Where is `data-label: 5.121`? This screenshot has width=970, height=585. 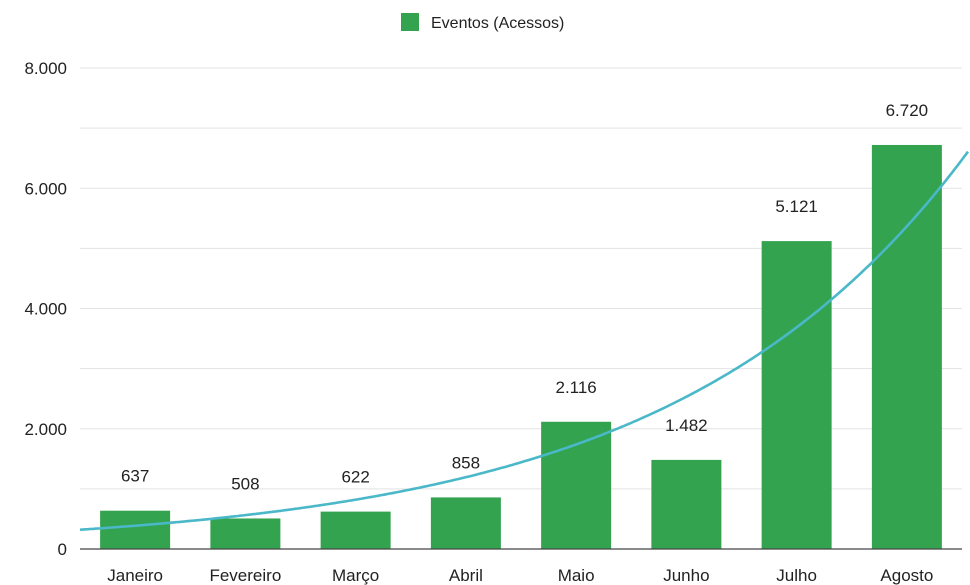
data-label: 5.121 is located at coordinates (796, 206).